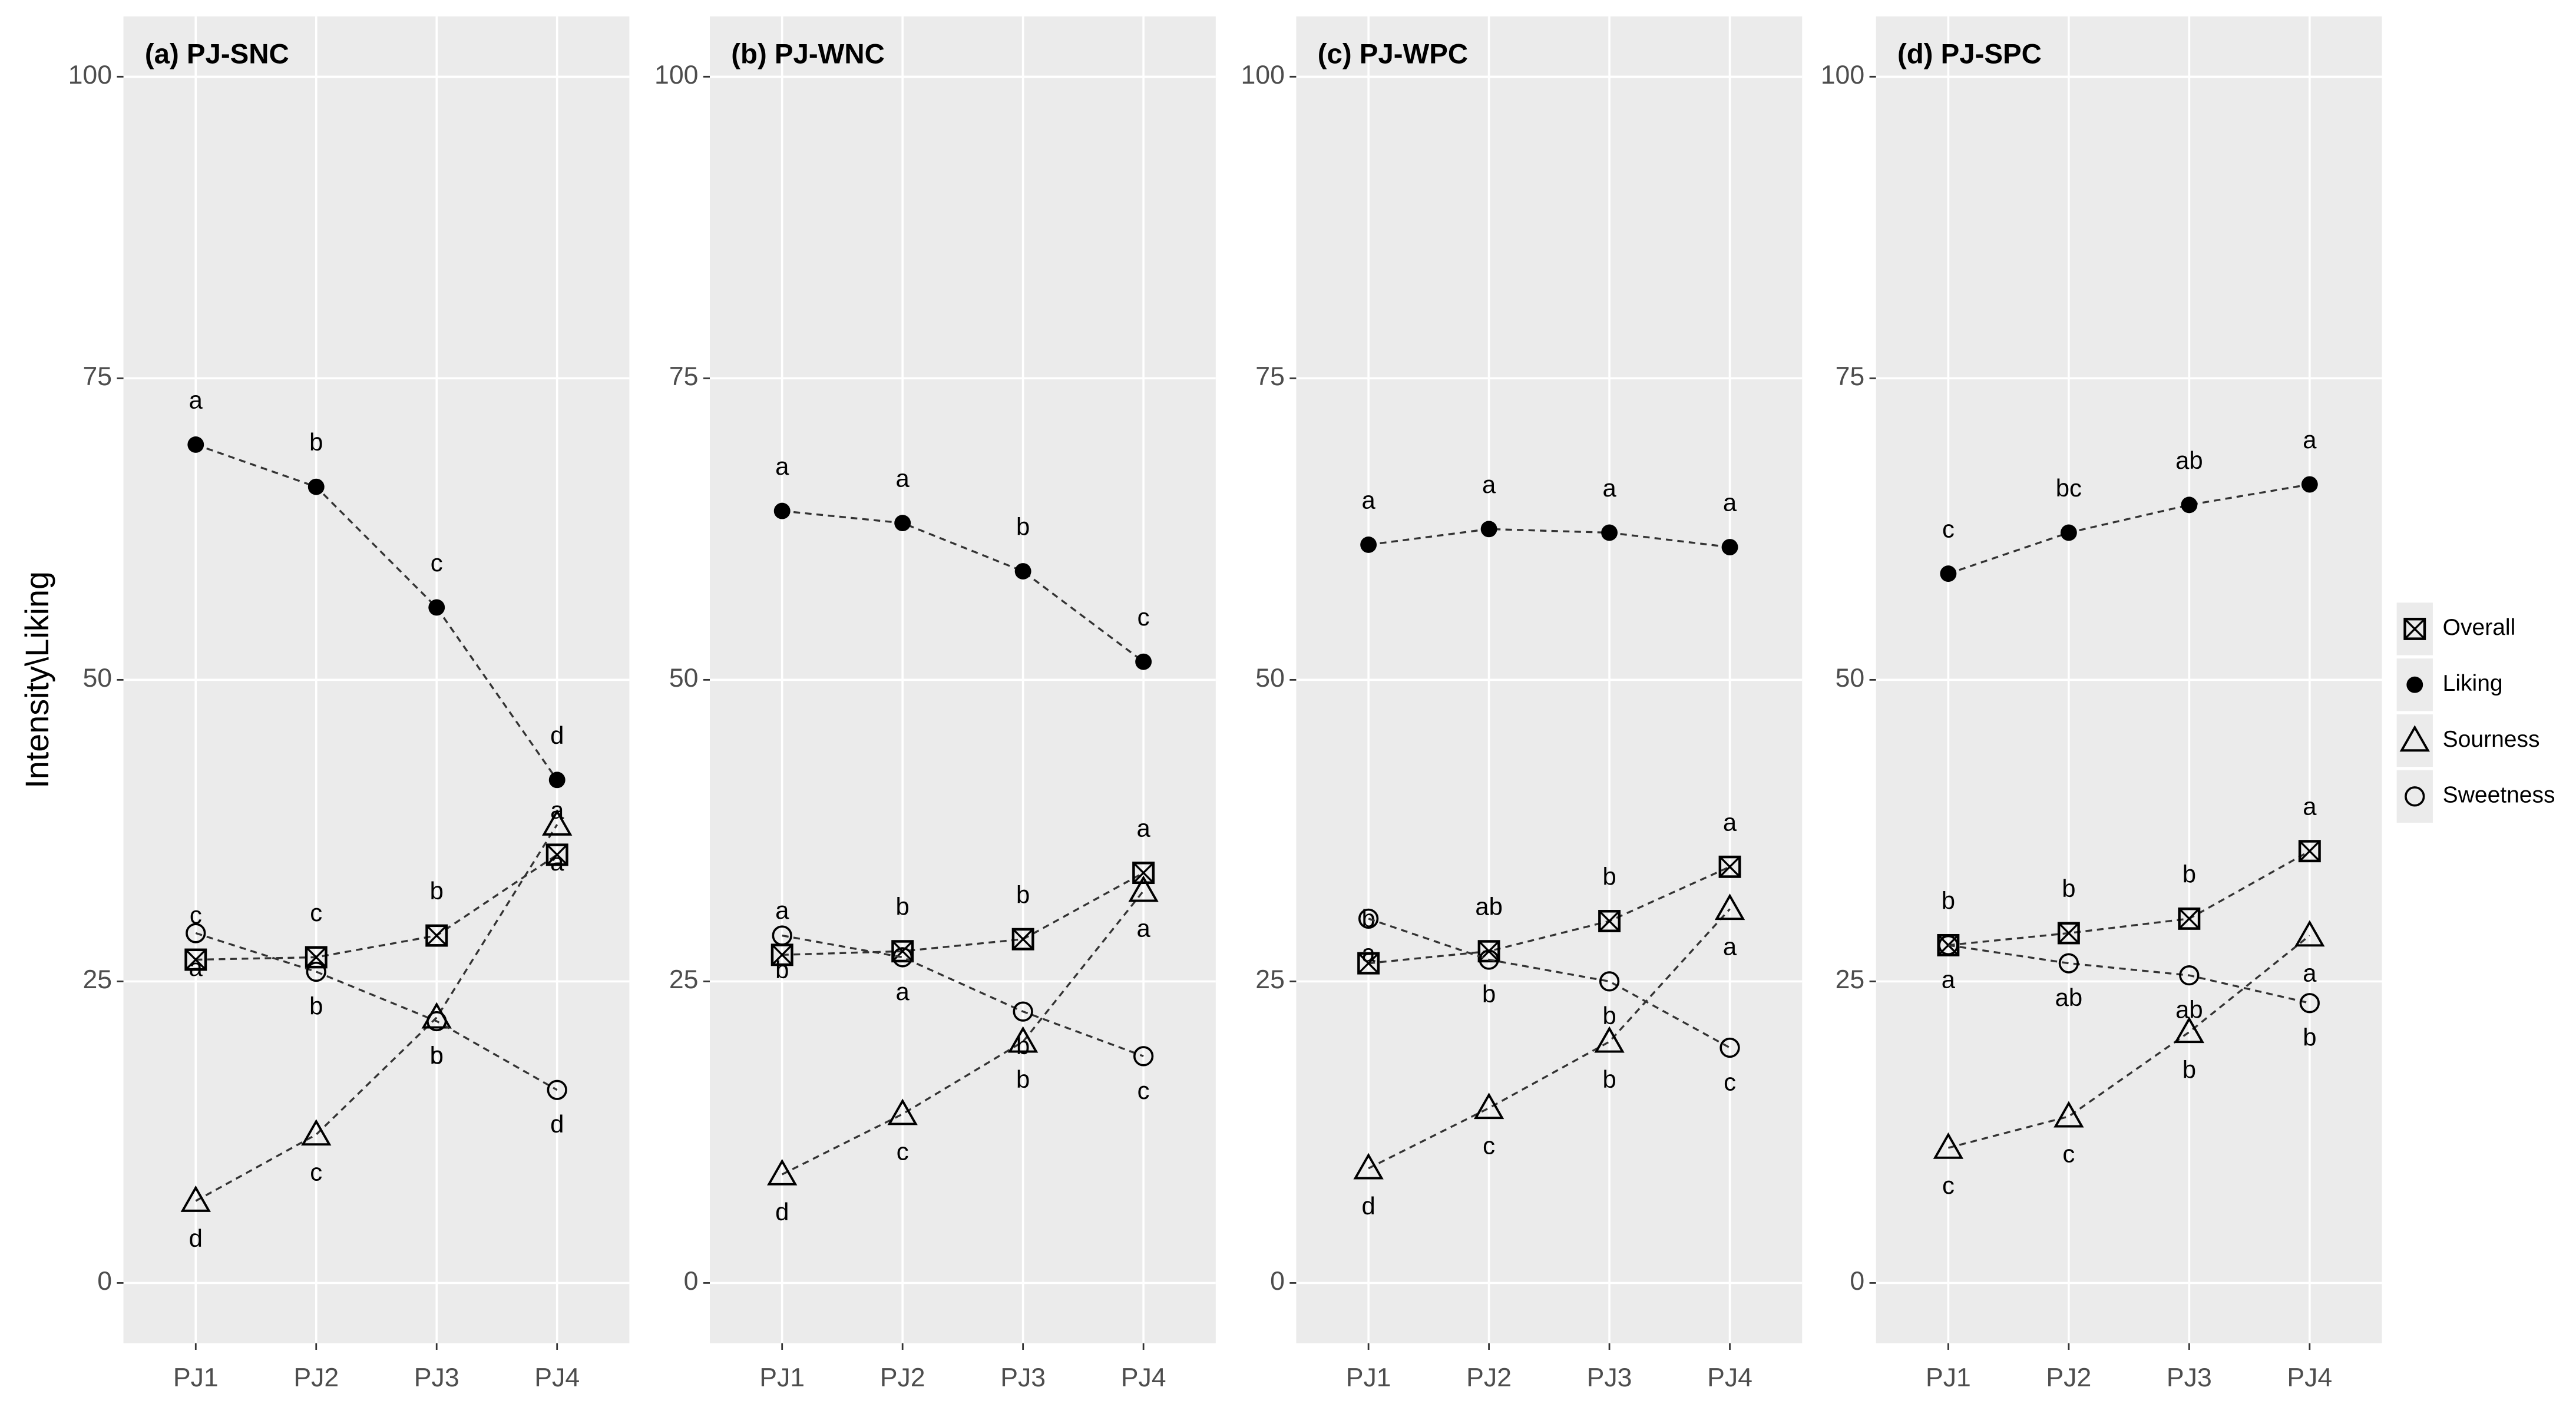 This screenshot has height=1404, width=2576. I want to click on legend-label: Sweetness, so click(2499, 795).